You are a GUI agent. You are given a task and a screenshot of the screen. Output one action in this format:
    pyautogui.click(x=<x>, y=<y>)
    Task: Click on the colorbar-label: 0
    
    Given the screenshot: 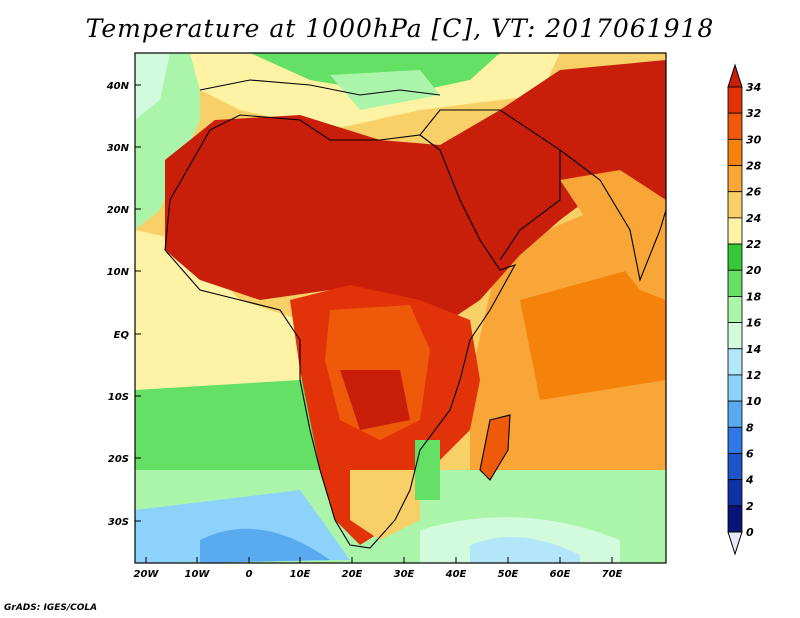 What is the action you would take?
    pyautogui.click(x=750, y=532)
    